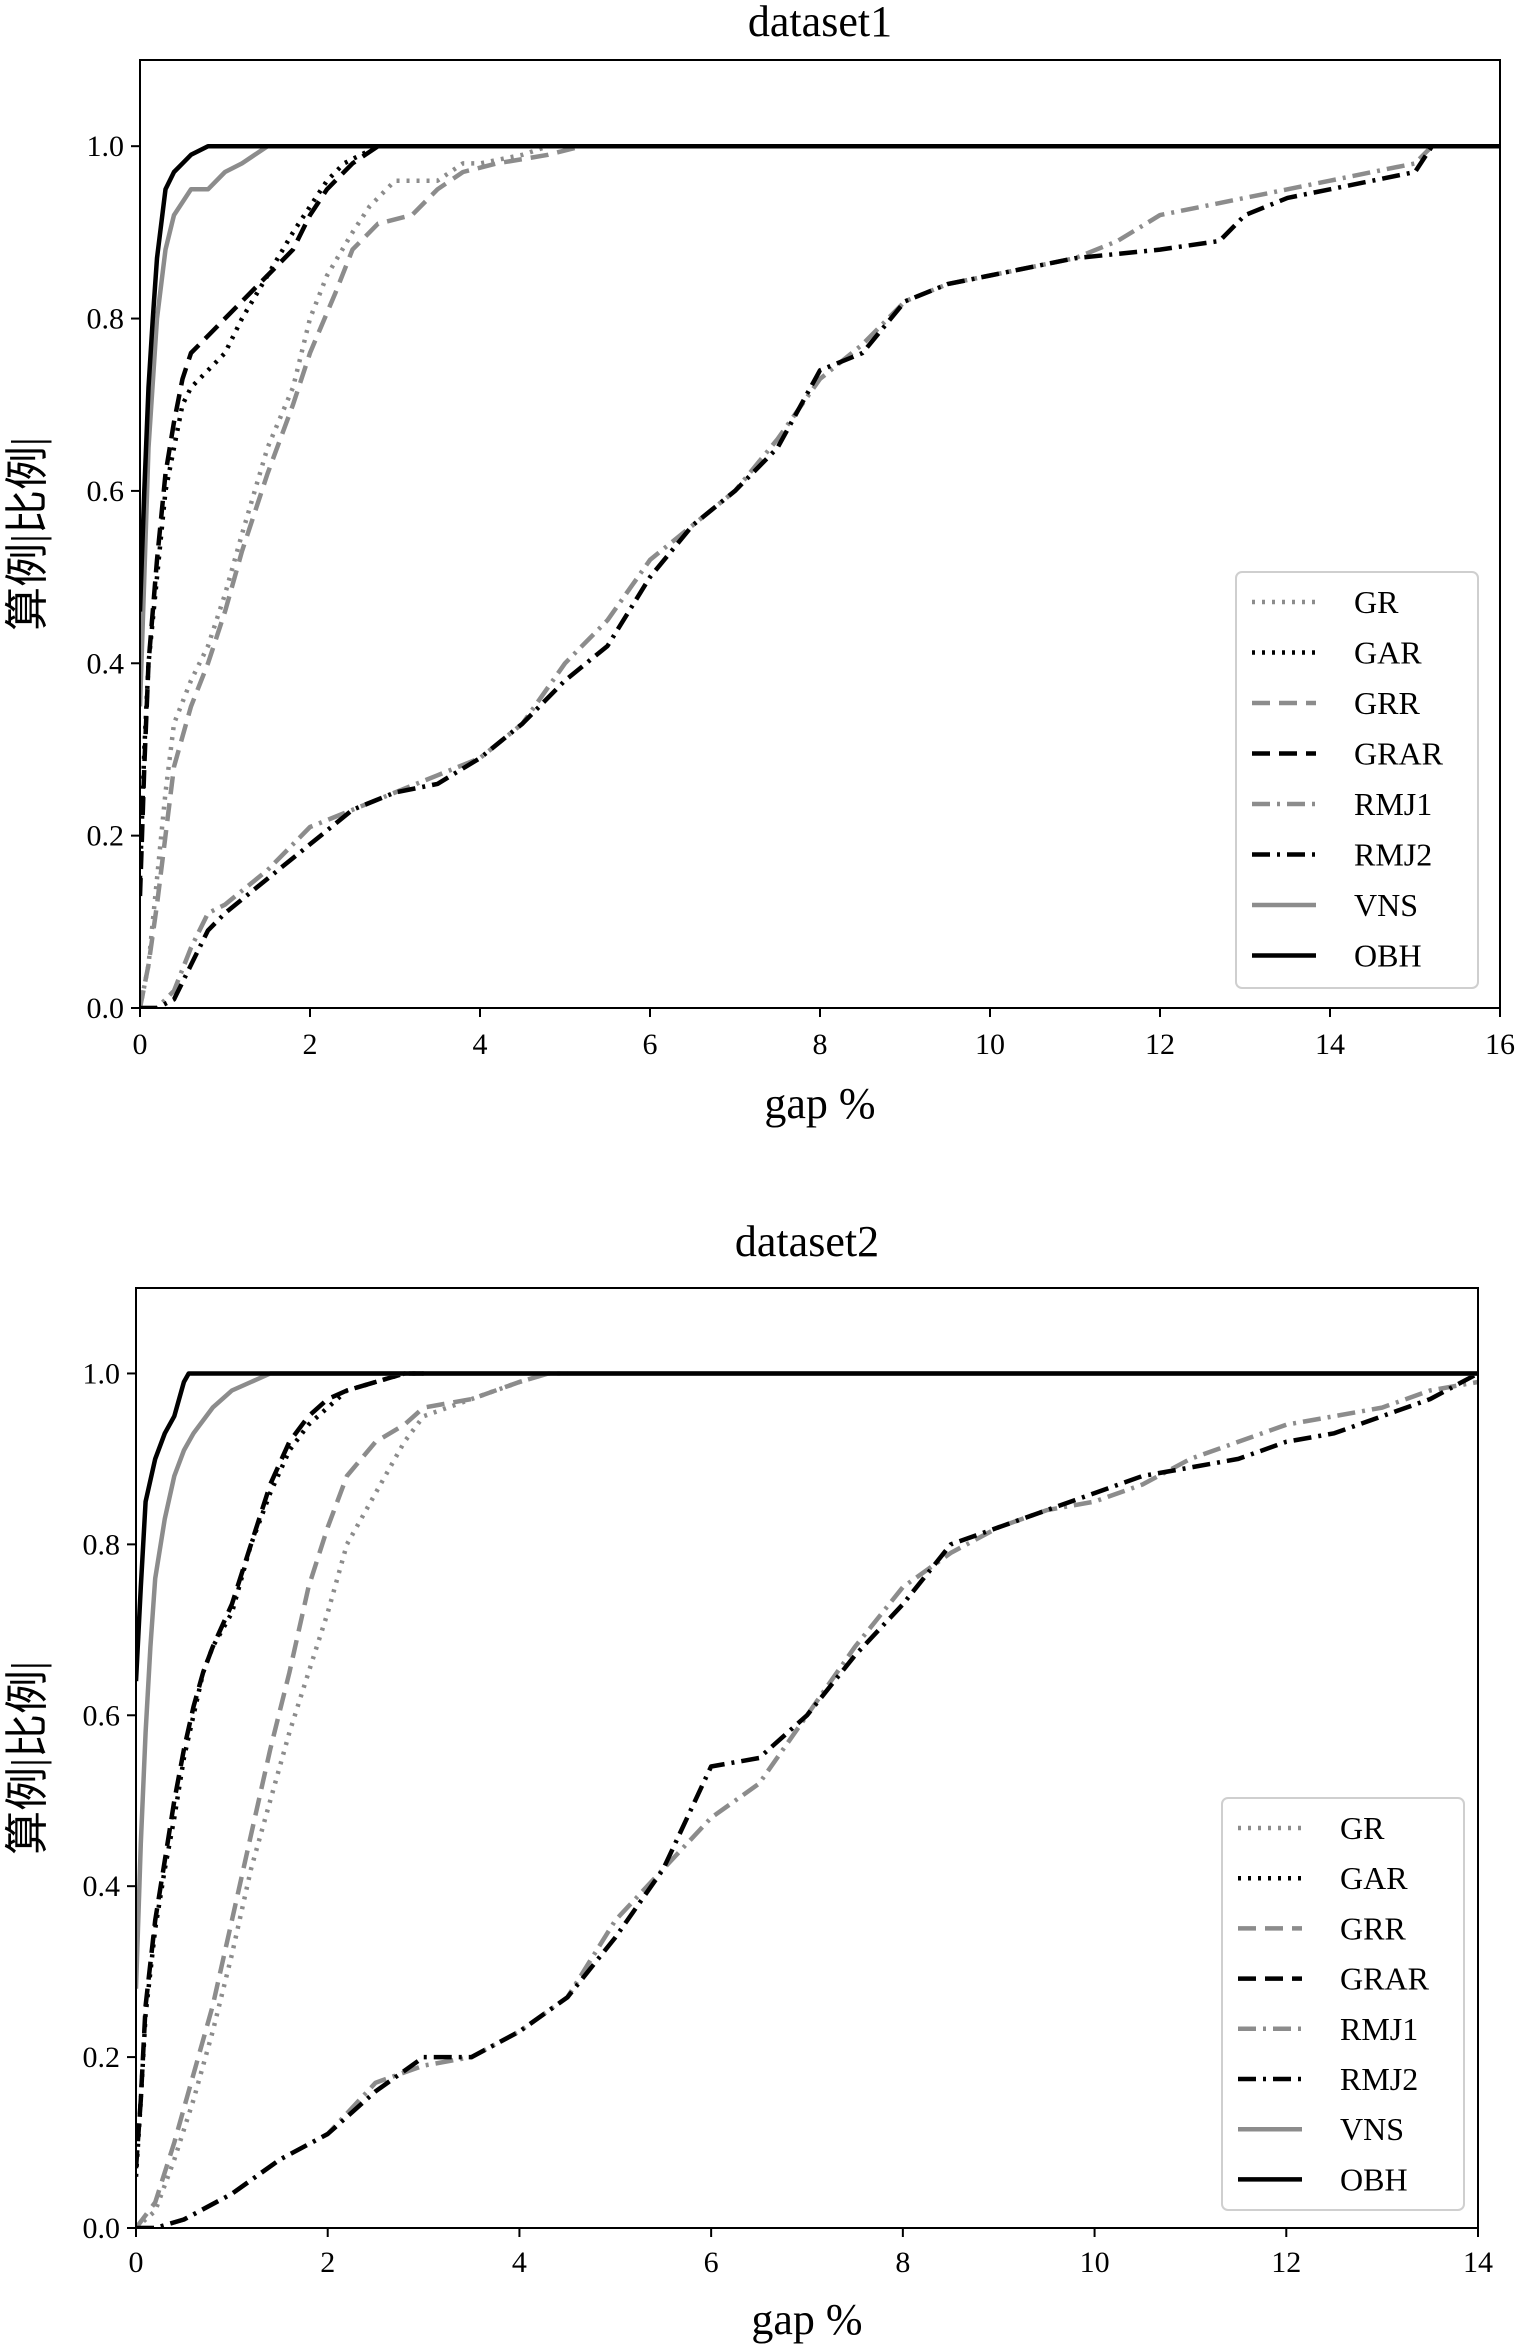 The height and width of the screenshot is (2344, 1518). Describe the element at coordinates (820, 23) in the screenshot. I see `chart1-title: dataset1` at that location.